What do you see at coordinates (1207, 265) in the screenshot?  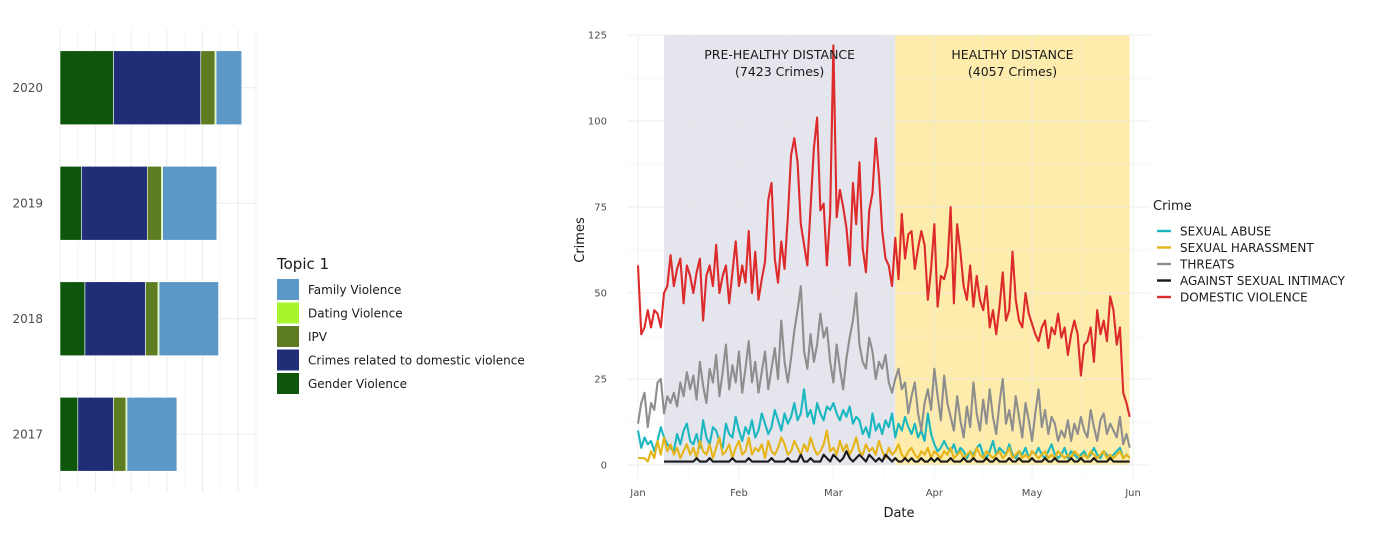 I see `line-legend-label-threats: THREATS` at bounding box center [1207, 265].